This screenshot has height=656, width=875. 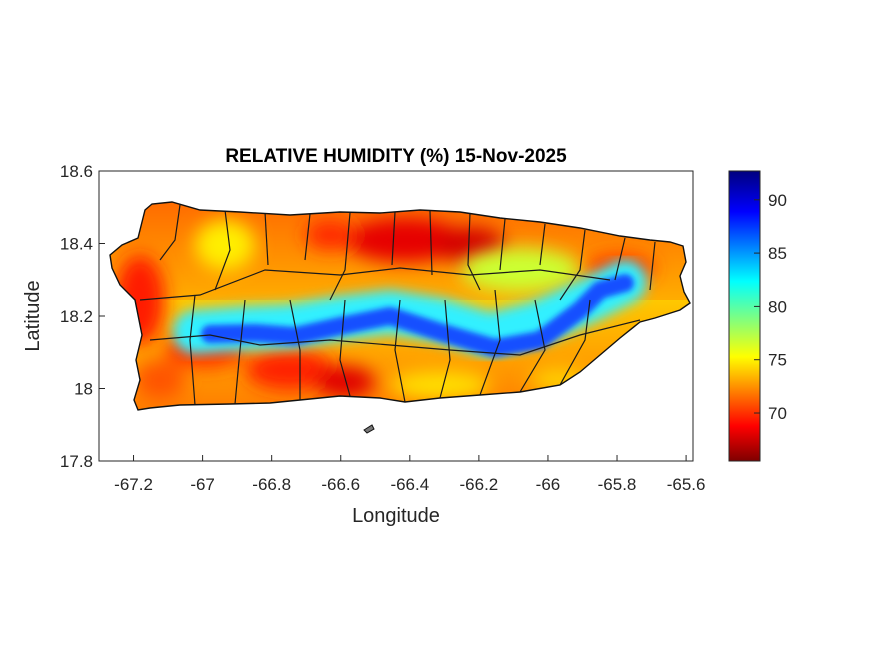 What do you see at coordinates (202, 484) in the screenshot?
I see `x-tick-label: -67` at bounding box center [202, 484].